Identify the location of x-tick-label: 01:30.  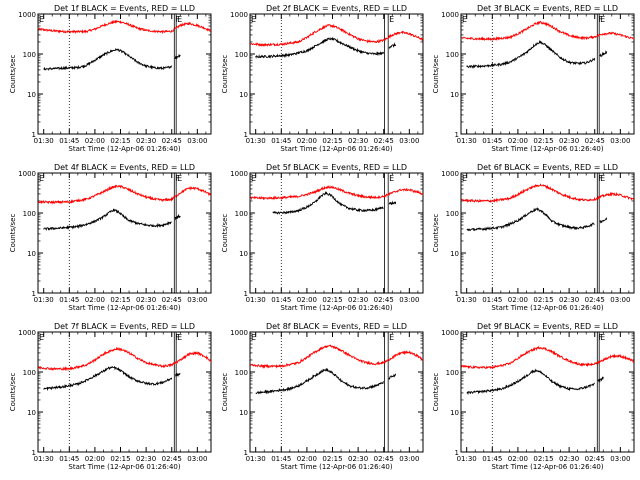
(467, 300).